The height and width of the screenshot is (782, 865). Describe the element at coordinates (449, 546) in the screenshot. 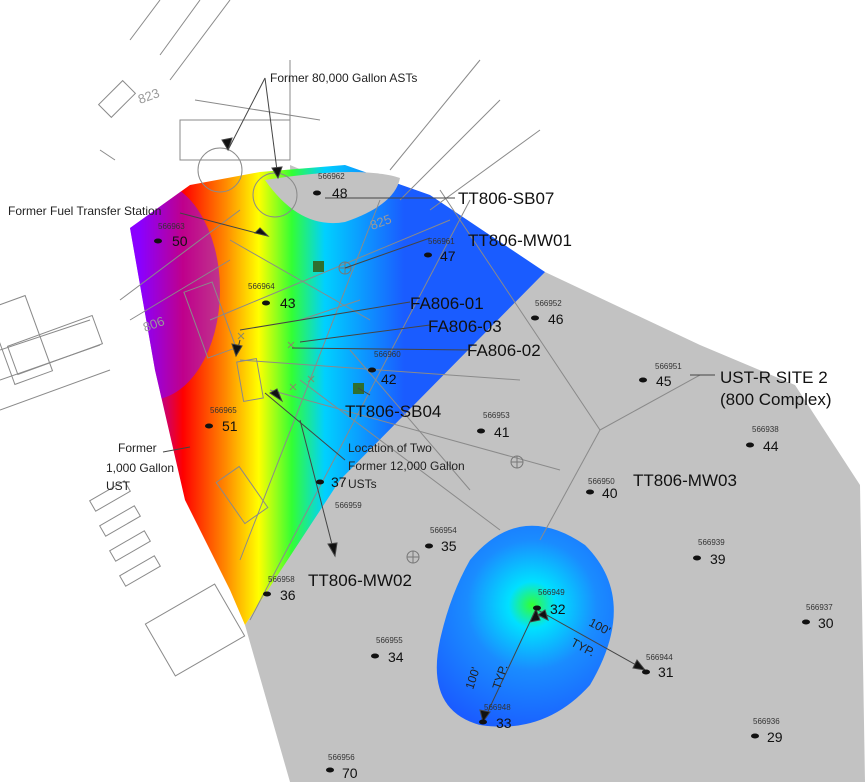

I see `sample-number: 35` at that location.